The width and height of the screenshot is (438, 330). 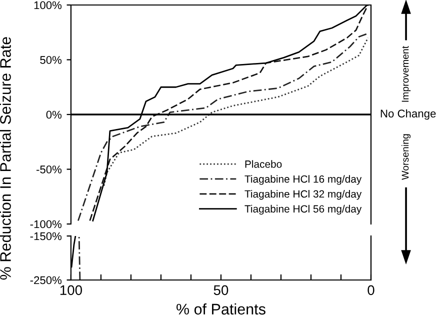 I want to click on y-tick-label: -150%, so click(x=46, y=236).